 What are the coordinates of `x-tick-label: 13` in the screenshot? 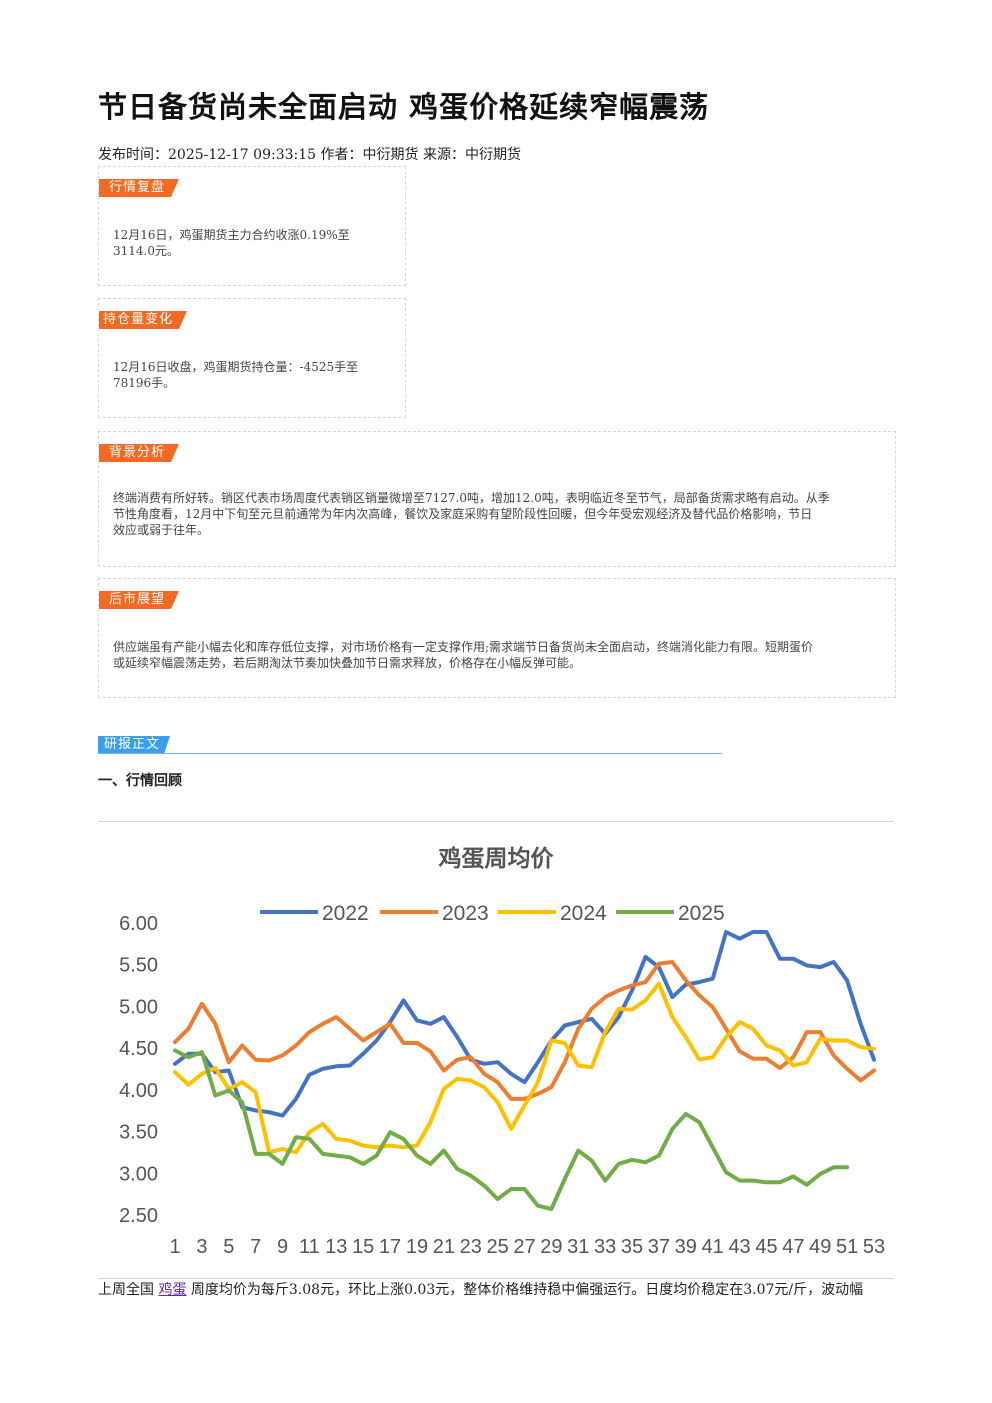 It's located at (336, 1247).